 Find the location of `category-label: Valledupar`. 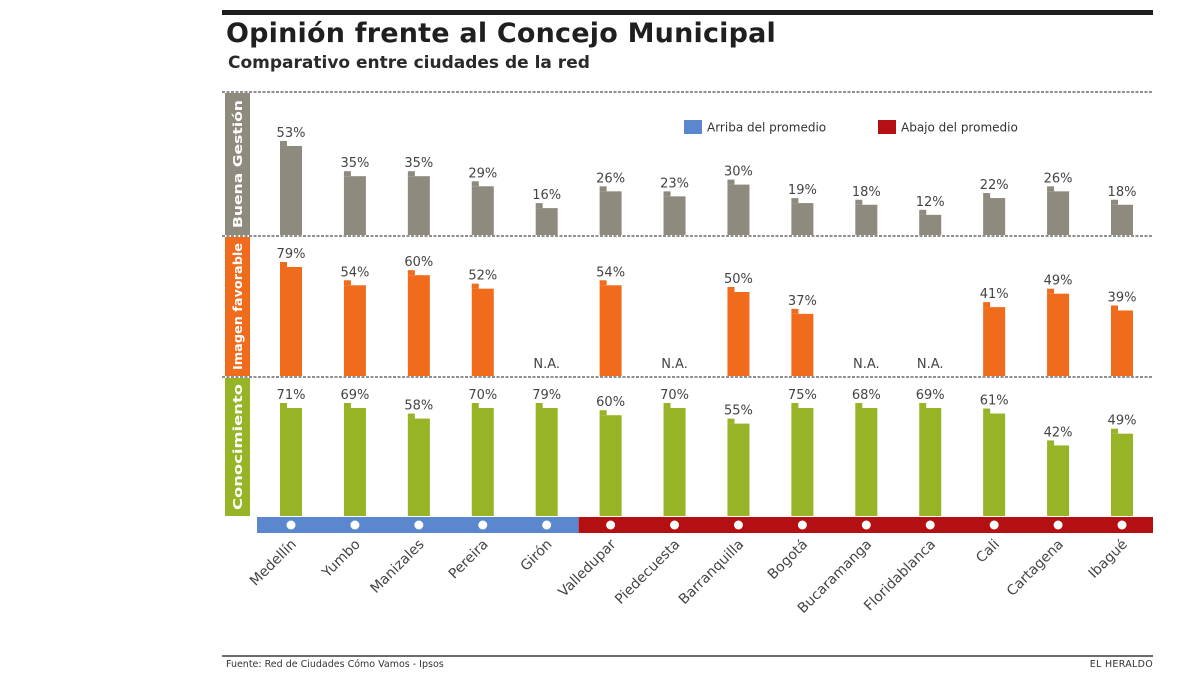

category-label: Valledupar is located at coordinates (587, 568).